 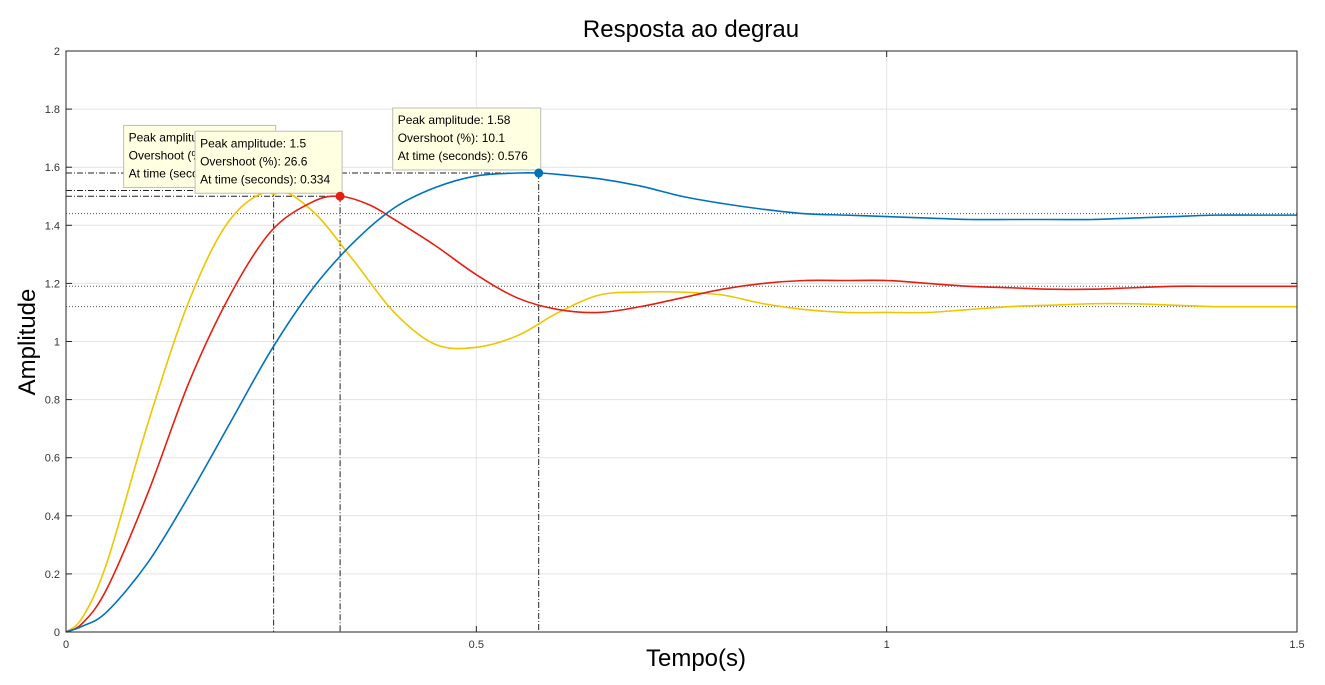 I want to click on y-axis-label: Amplitude, so click(x=27, y=342).